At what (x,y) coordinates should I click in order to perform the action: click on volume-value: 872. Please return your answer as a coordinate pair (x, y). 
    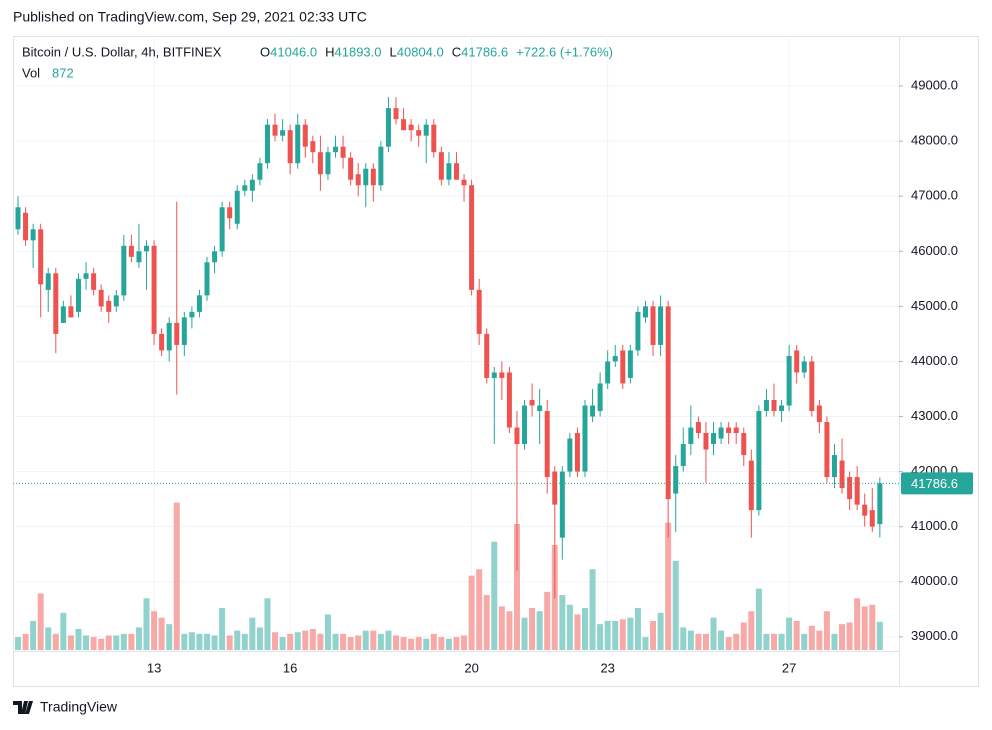
    Looking at the image, I should click on (63, 72).